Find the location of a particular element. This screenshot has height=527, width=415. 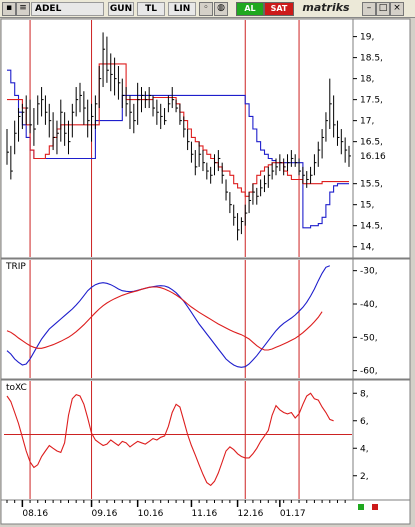

pane-1-ytick-label: 18, is located at coordinates (367, 80).